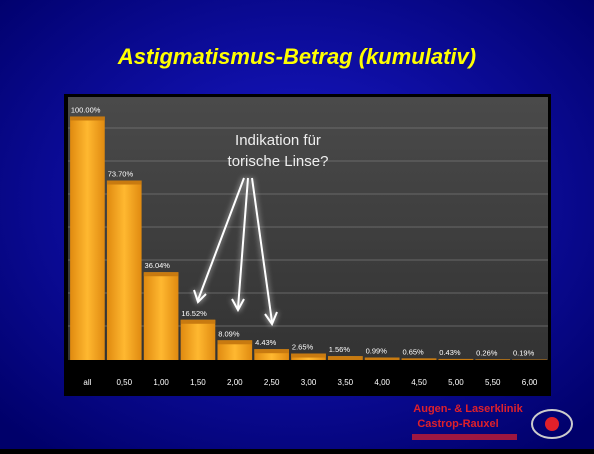  I want to click on logo-icon, so click(552, 424).